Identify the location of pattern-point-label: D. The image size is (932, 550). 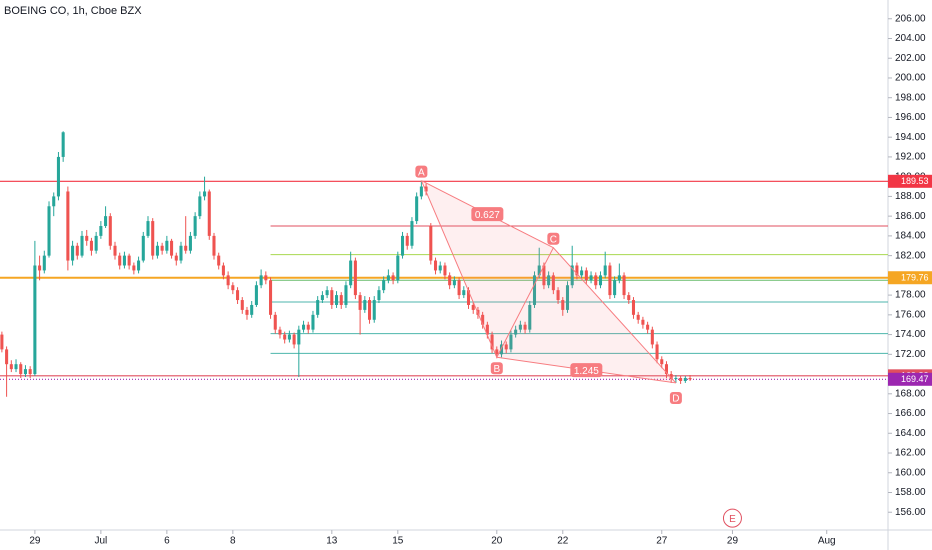
(675, 399).